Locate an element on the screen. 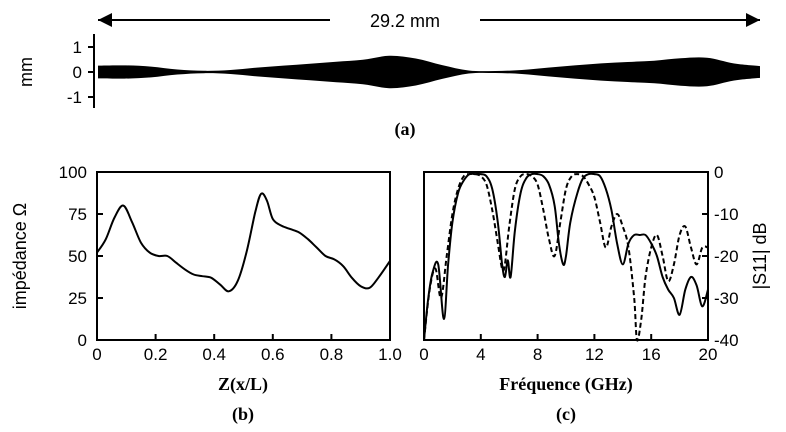 Image resolution: width=786 pixels, height=432 pixels. ytick-label: -40 is located at coordinates (726, 340).